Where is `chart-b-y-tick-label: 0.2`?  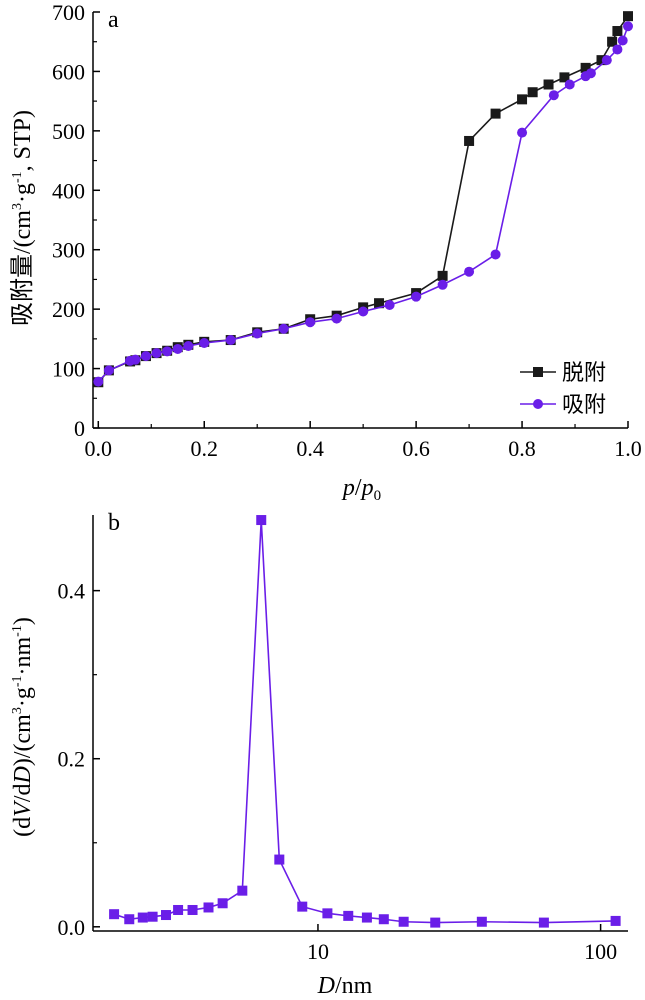
chart-b-y-tick-label: 0.2 is located at coordinates (72, 759).